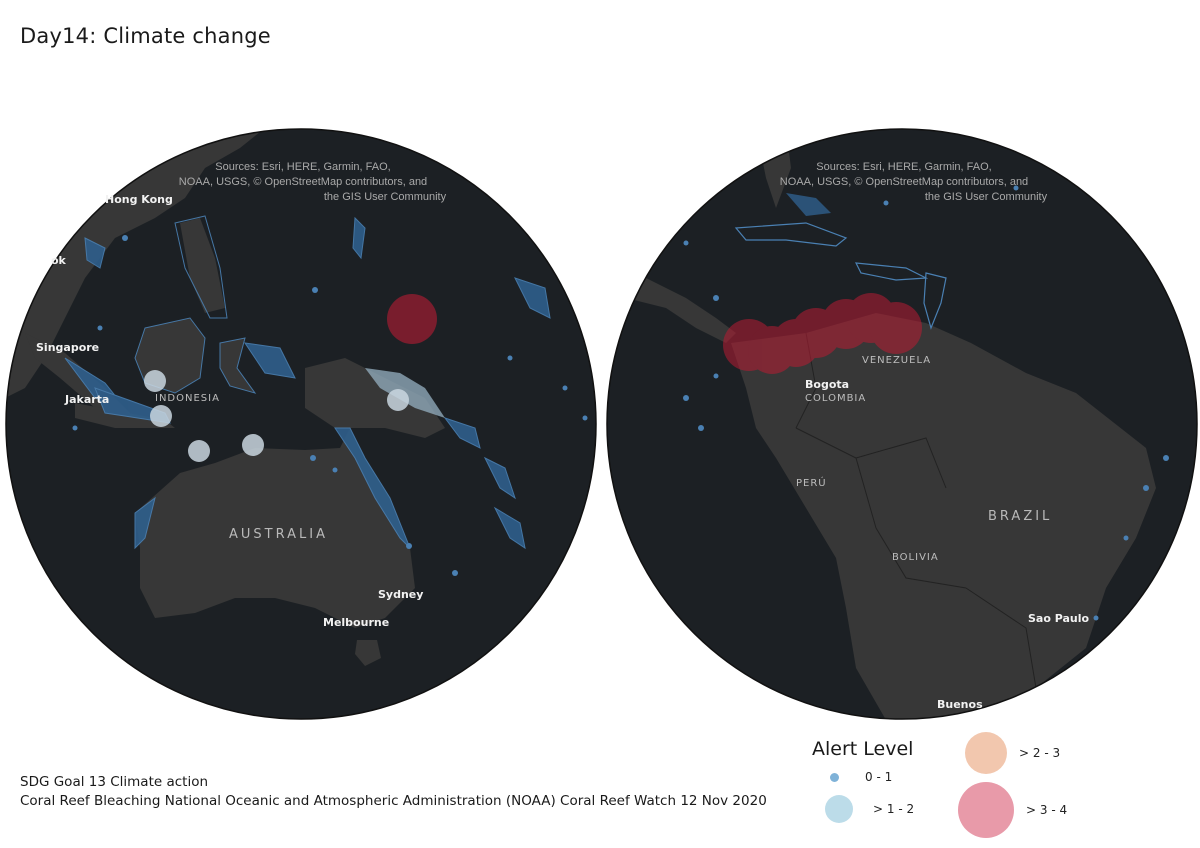 This screenshot has height=848, width=1200. I want to click on label-australia: AUSTRALIA, so click(278, 534).